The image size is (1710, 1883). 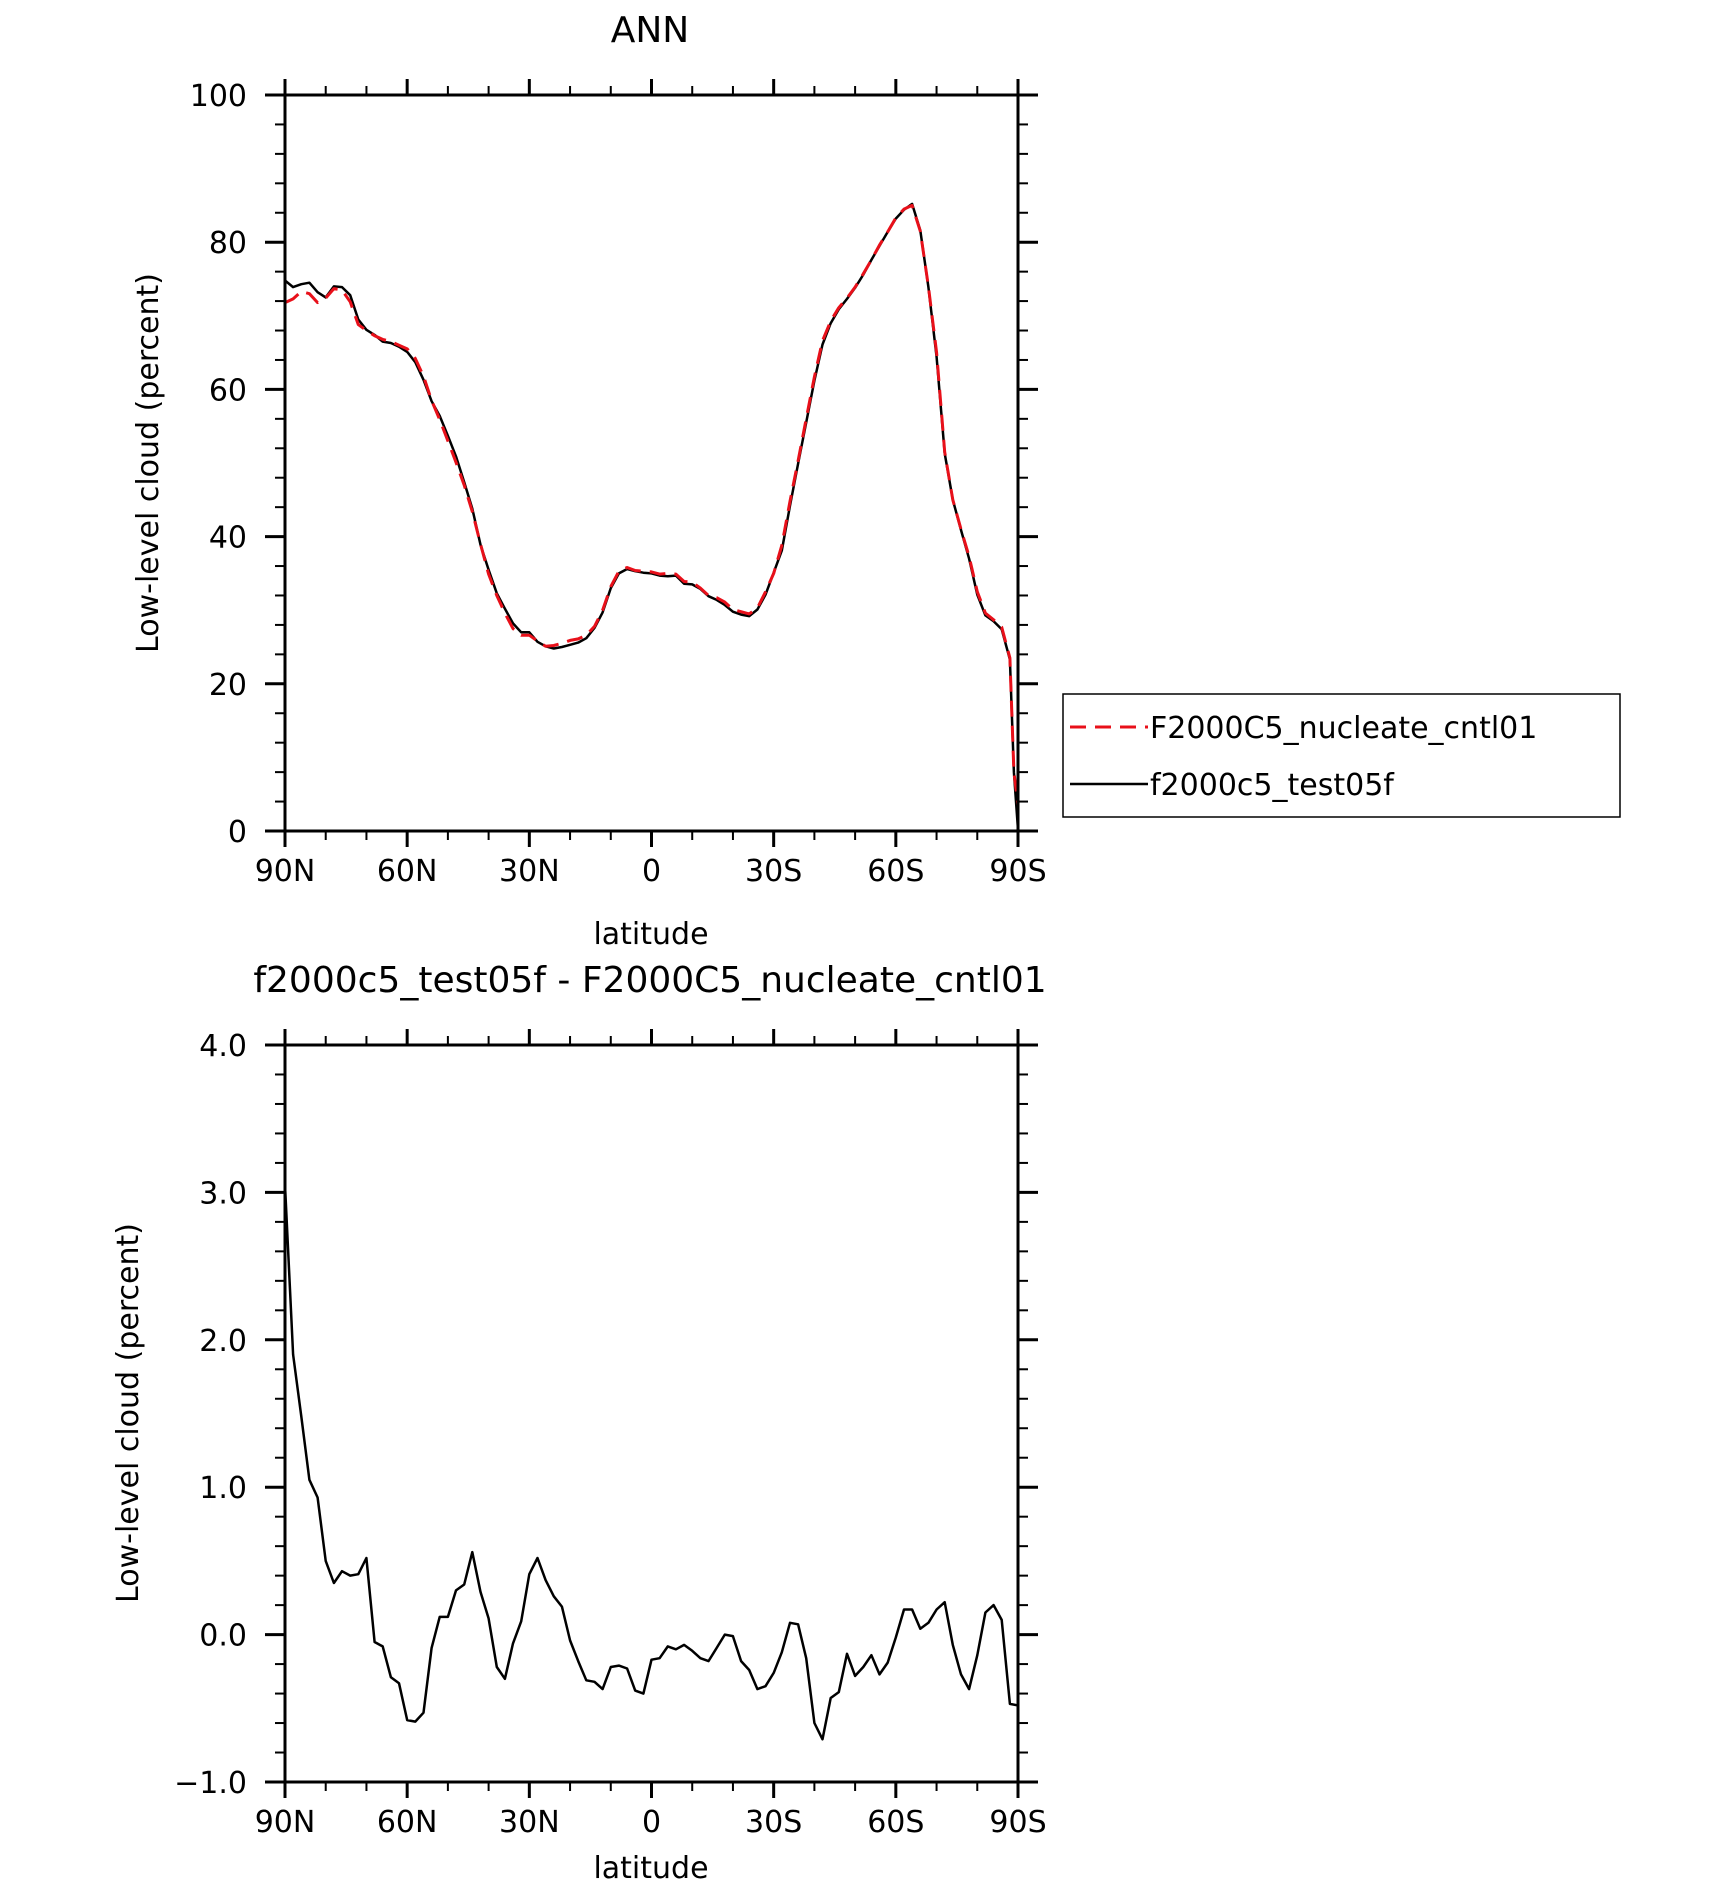 I want to click on y-tick-label: 80, so click(x=228, y=243).